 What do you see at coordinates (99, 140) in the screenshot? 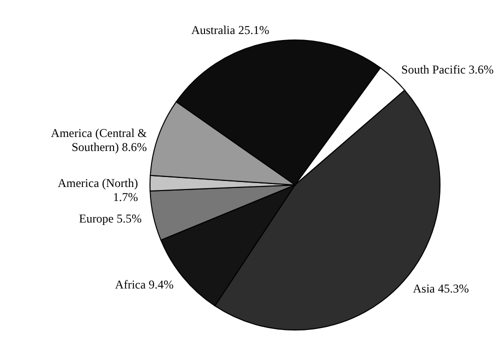
I see `slice-label: America (Central & Southern) 8.6%` at bounding box center [99, 140].